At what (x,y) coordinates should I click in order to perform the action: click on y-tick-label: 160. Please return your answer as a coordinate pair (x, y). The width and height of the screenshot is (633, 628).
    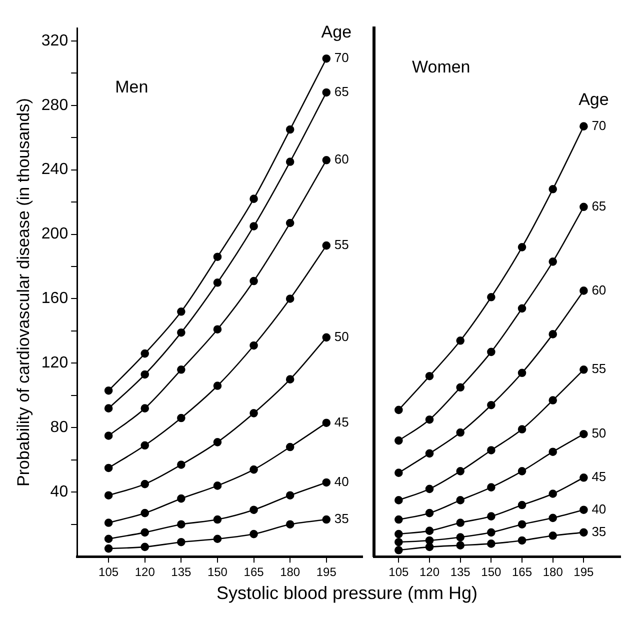
    Looking at the image, I should click on (54, 299).